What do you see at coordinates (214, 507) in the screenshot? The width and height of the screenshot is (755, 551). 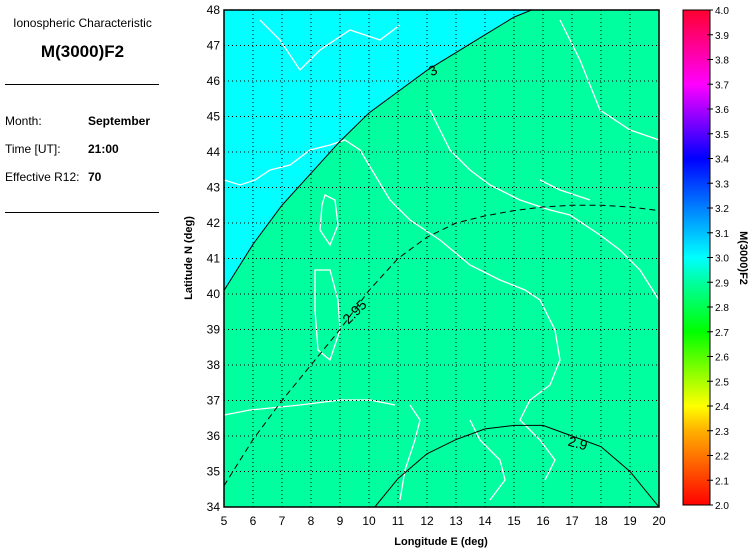 I see `y-tick-label: 34` at bounding box center [214, 507].